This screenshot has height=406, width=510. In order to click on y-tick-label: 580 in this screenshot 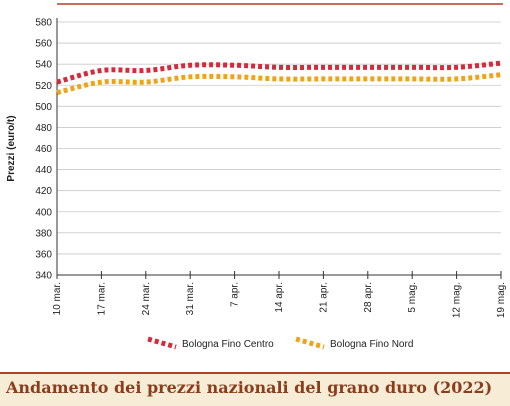, I will do `click(43, 23)`.